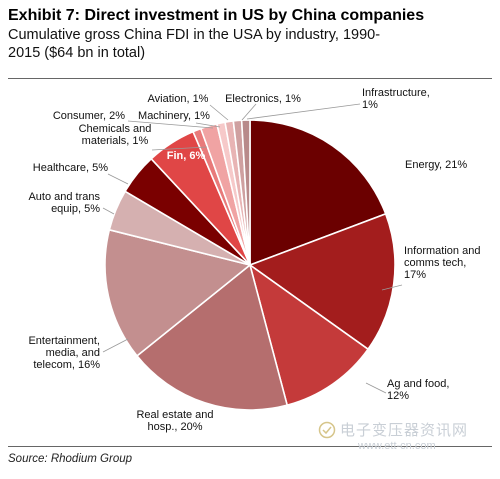  Describe the element at coordinates (250, 78) in the screenshot. I see `top-divider` at that location.